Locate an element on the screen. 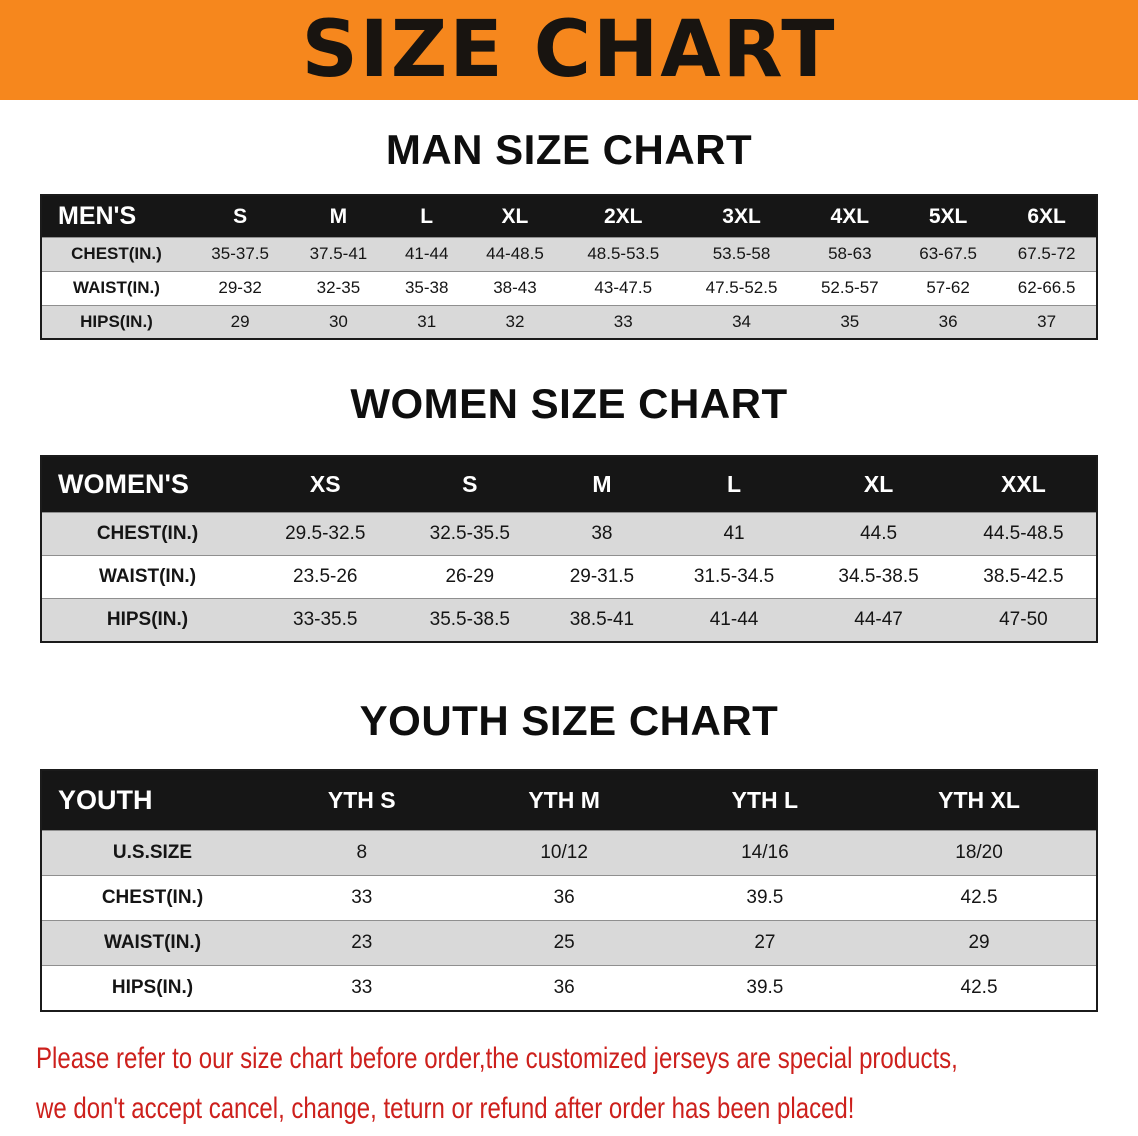 Image resolution: width=1138 pixels, height=1136 pixels. data-cell: 38-43 is located at coordinates (515, 288).